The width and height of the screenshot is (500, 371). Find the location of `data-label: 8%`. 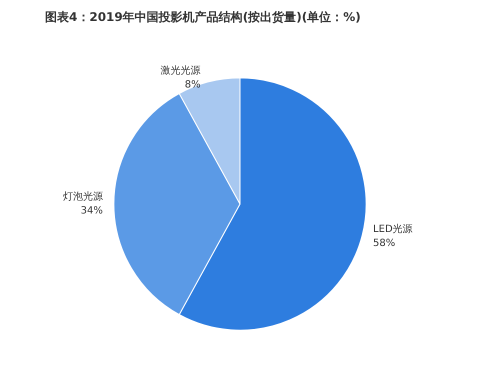

data-label: 8% is located at coordinates (192, 85).